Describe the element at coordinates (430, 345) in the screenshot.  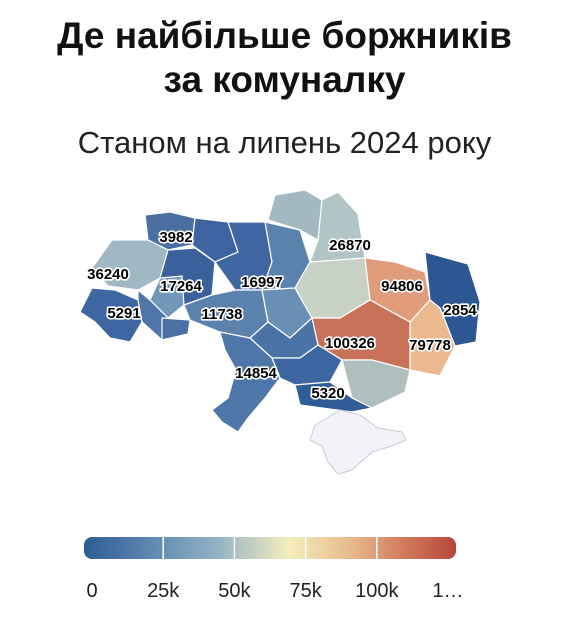
I see `value-label-donetsk: 79778` at that location.